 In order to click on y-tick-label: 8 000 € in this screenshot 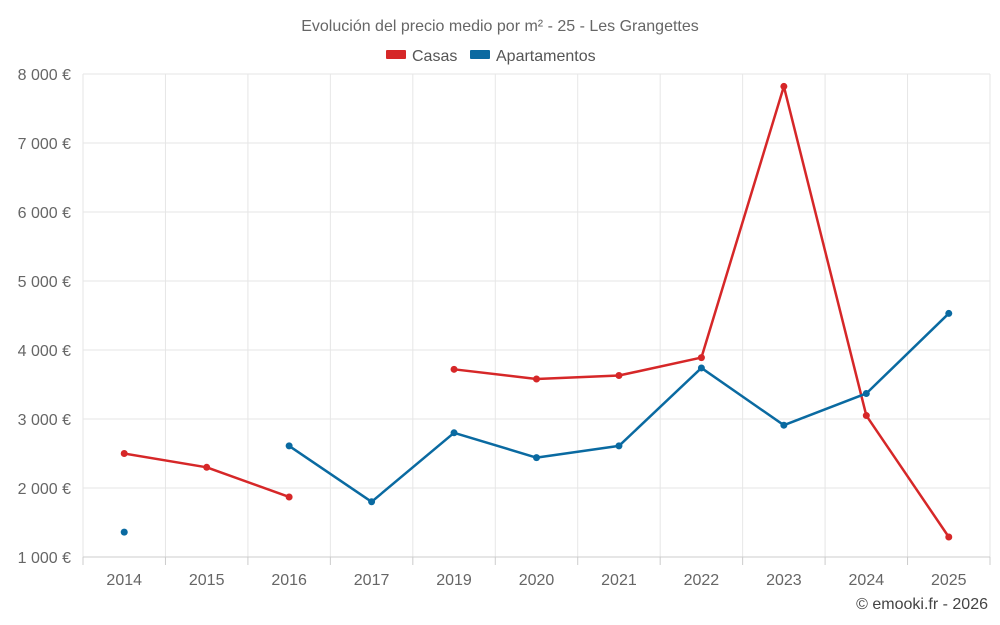, I will do `click(44, 75)`.